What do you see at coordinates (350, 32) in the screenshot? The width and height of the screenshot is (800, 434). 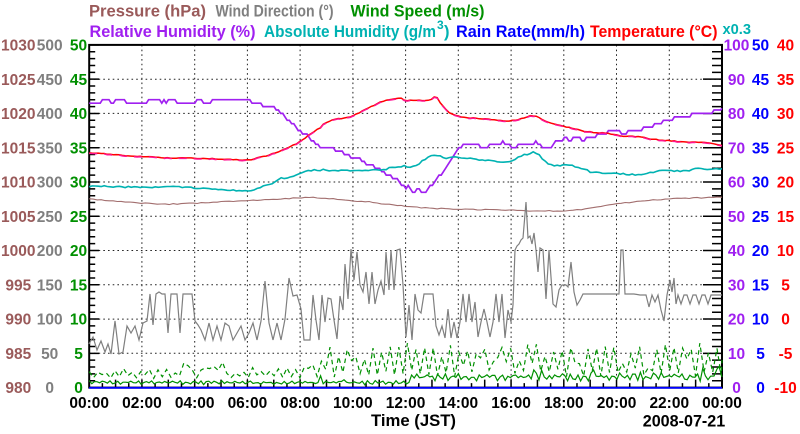 I see `svg-text: Absolute Humidity (g/m` at bounding box center [350, 32].